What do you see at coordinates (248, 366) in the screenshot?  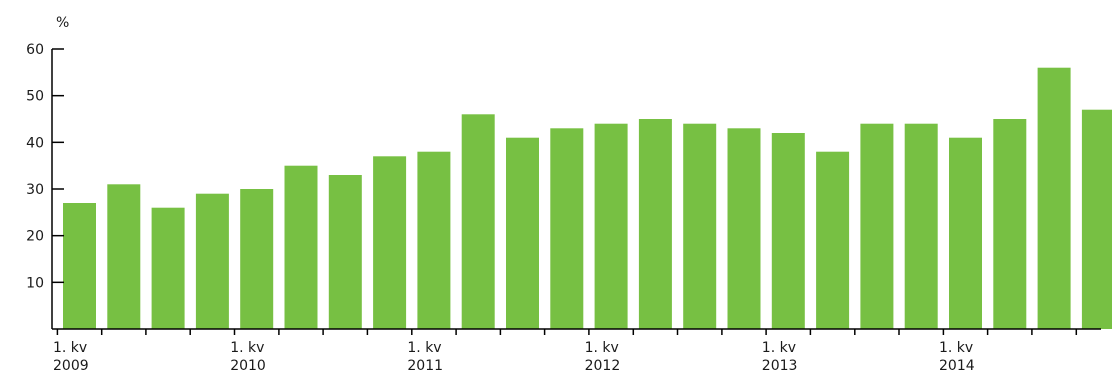 I see `x-label-2010-line2: 2010` at bounding box center [248, 366].